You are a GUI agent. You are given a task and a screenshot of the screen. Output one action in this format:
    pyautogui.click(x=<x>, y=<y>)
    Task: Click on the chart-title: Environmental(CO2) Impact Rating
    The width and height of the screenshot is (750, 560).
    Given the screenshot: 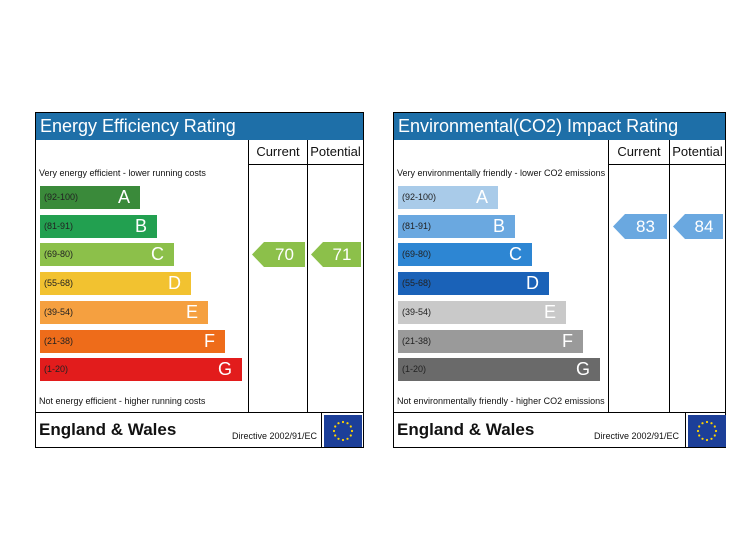 What is the action you would take?
    pyautogui.click(x=559, y=126)
    